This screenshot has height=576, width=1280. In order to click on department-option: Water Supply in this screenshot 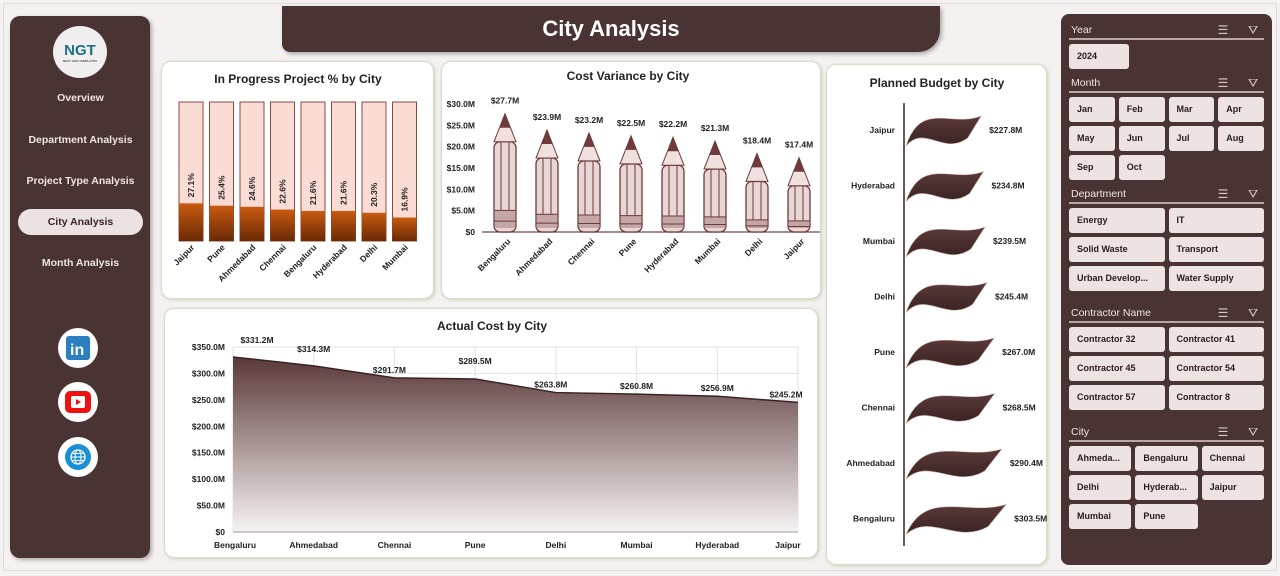, I will do `click(1216, 278)`.